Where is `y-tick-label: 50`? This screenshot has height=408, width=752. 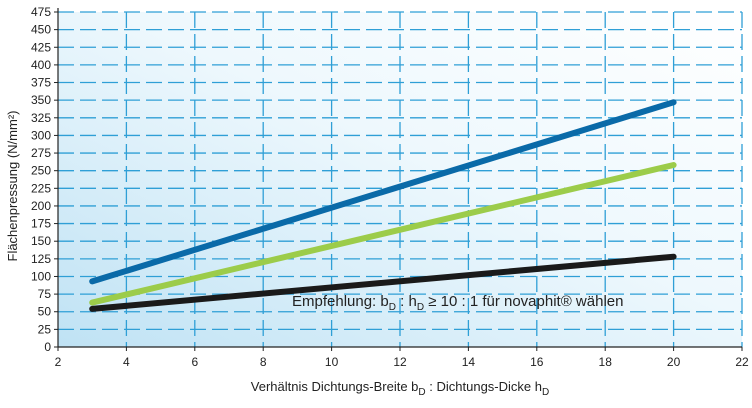
y-tick-label: 50 is located at coordinates (45, 312).